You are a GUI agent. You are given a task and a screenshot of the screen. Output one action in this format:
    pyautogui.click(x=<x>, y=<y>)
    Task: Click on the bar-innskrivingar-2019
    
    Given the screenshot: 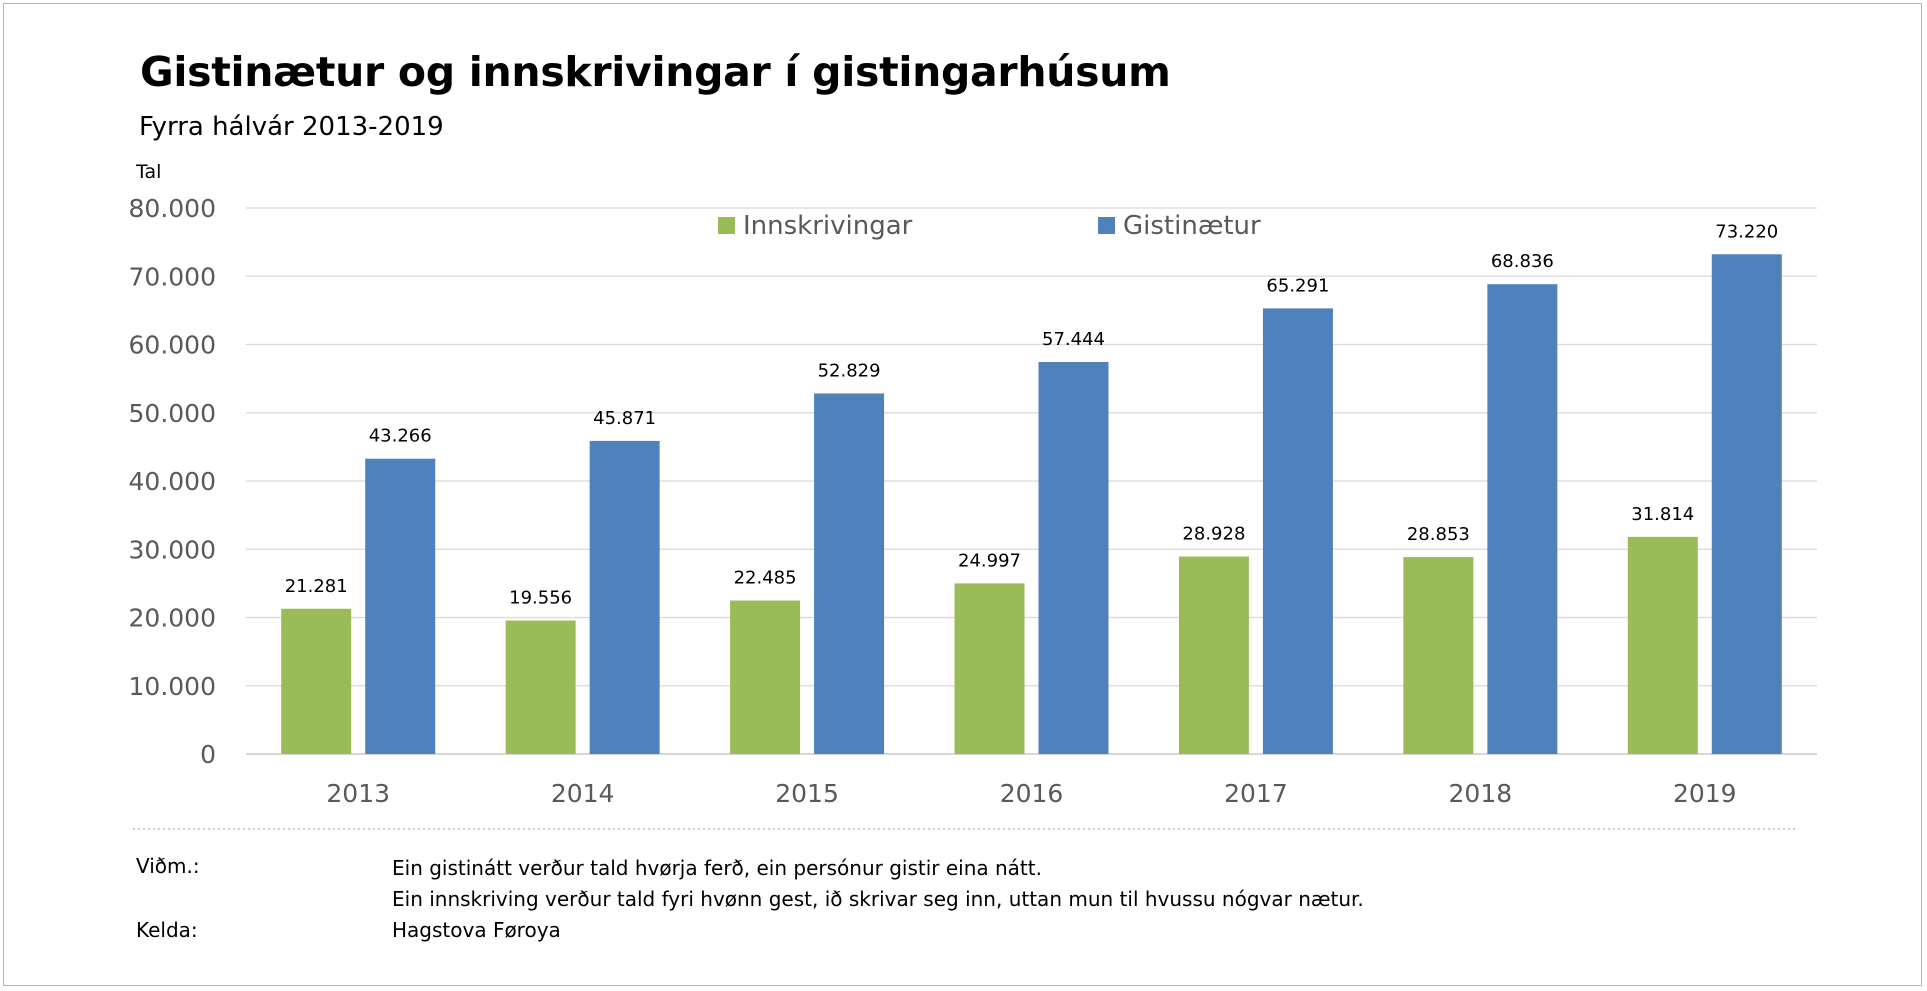 What is the action you would take?
    pyautogui.click(x=1662, y=645)
    